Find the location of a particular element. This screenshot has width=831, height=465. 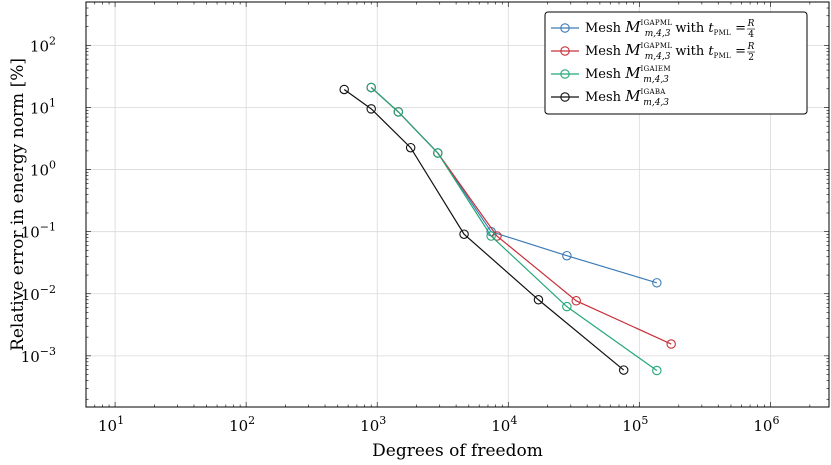

x-tick-label: 10⁴ is located at coordinates (504, 424).